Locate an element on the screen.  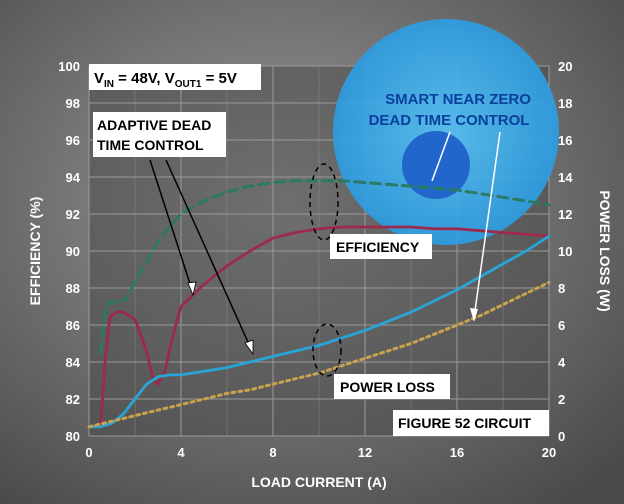
y-left-tick-label: 98 is located at coordinates (73, 103).